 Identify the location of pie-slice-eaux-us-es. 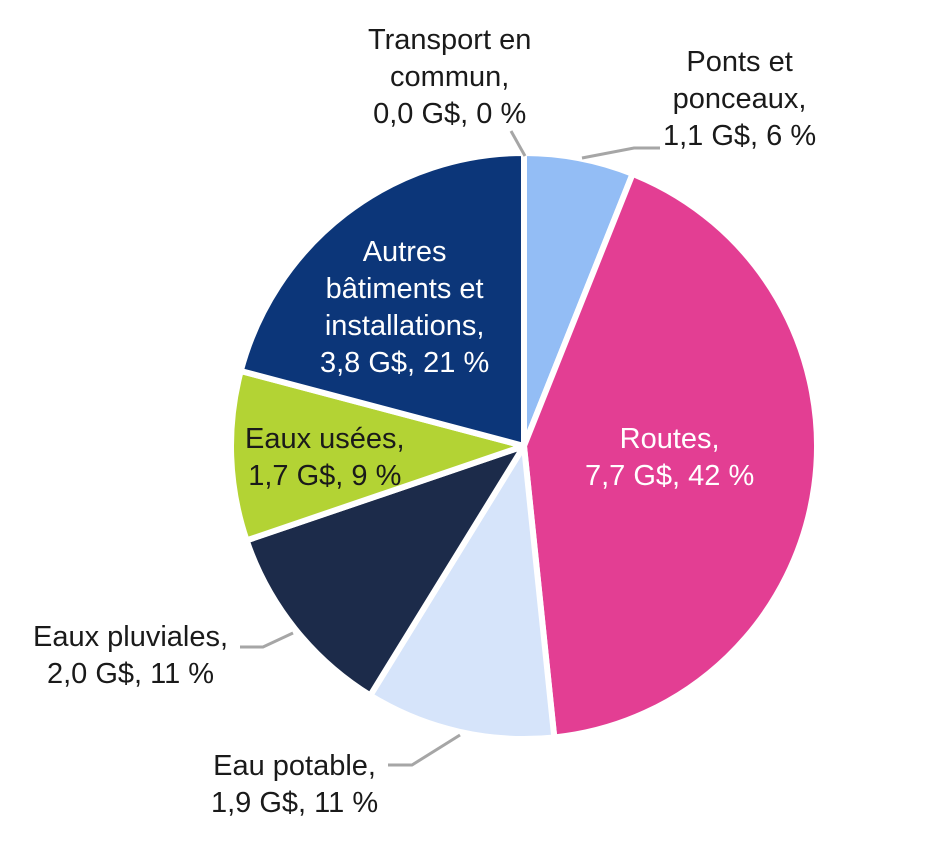
(377, 455).